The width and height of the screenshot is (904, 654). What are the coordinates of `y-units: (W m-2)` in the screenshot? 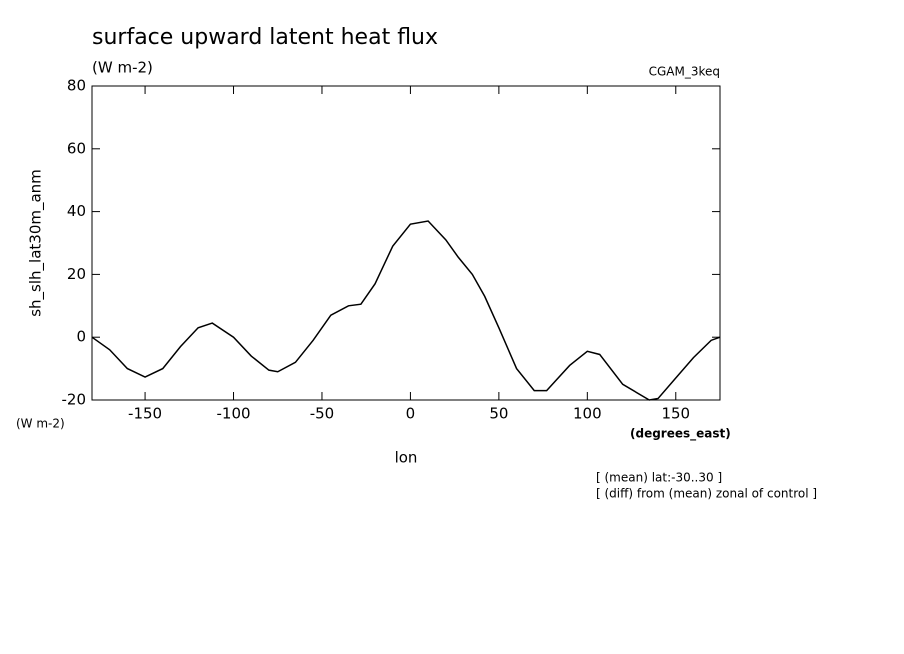 It's located at (40, 424).